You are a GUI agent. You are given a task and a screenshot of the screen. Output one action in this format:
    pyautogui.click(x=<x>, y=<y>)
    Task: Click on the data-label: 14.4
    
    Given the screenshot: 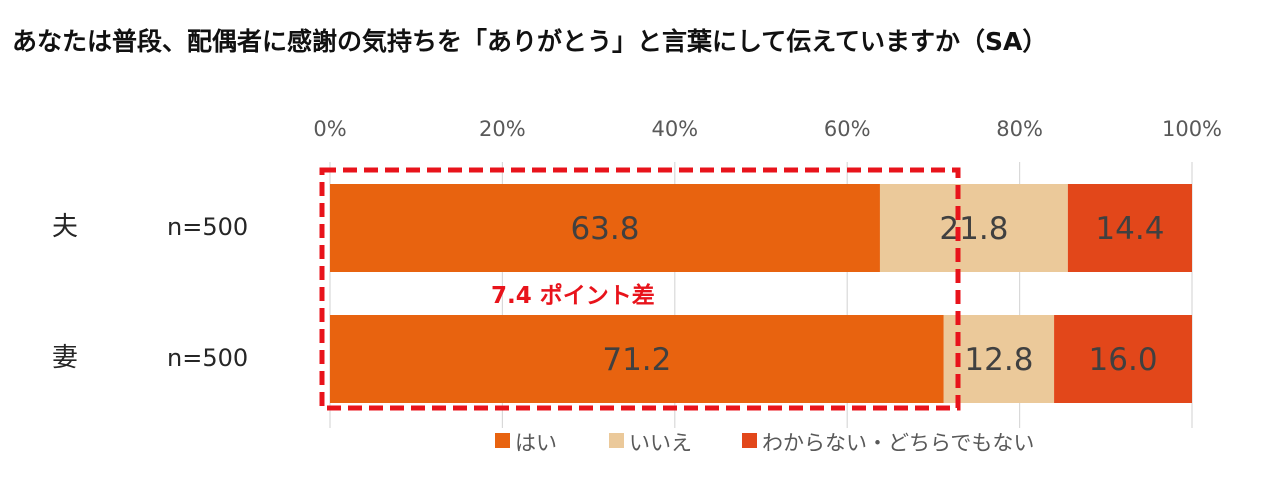 What is the action you would take?
    pyautogui.click(x=1129, y=229)
    